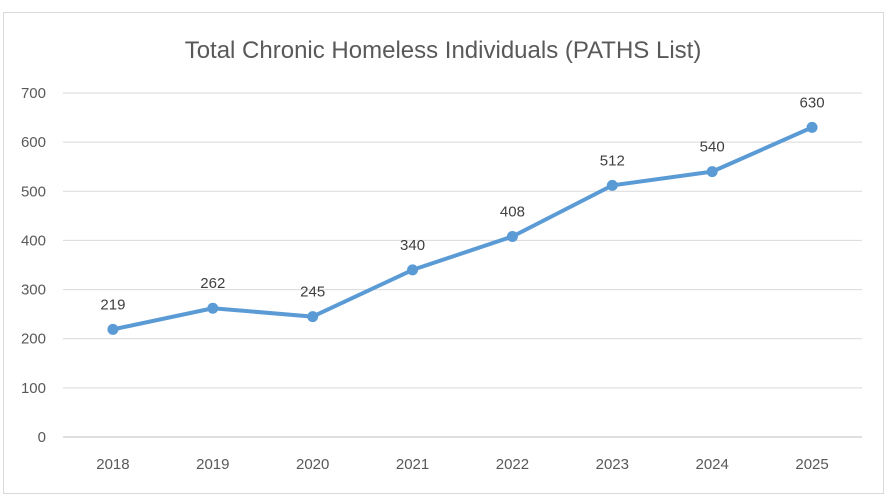  What do you see at coordinates (812, 102) in the screenshot?
I see `data-label: 630` at bounding box center [812, 102].